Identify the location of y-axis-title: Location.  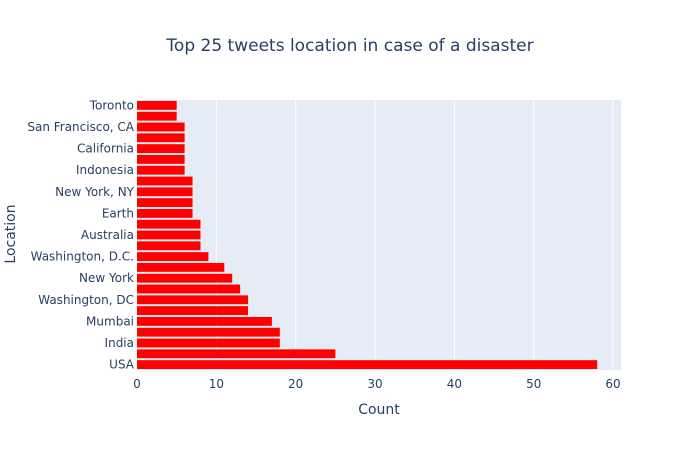
(11, 233).